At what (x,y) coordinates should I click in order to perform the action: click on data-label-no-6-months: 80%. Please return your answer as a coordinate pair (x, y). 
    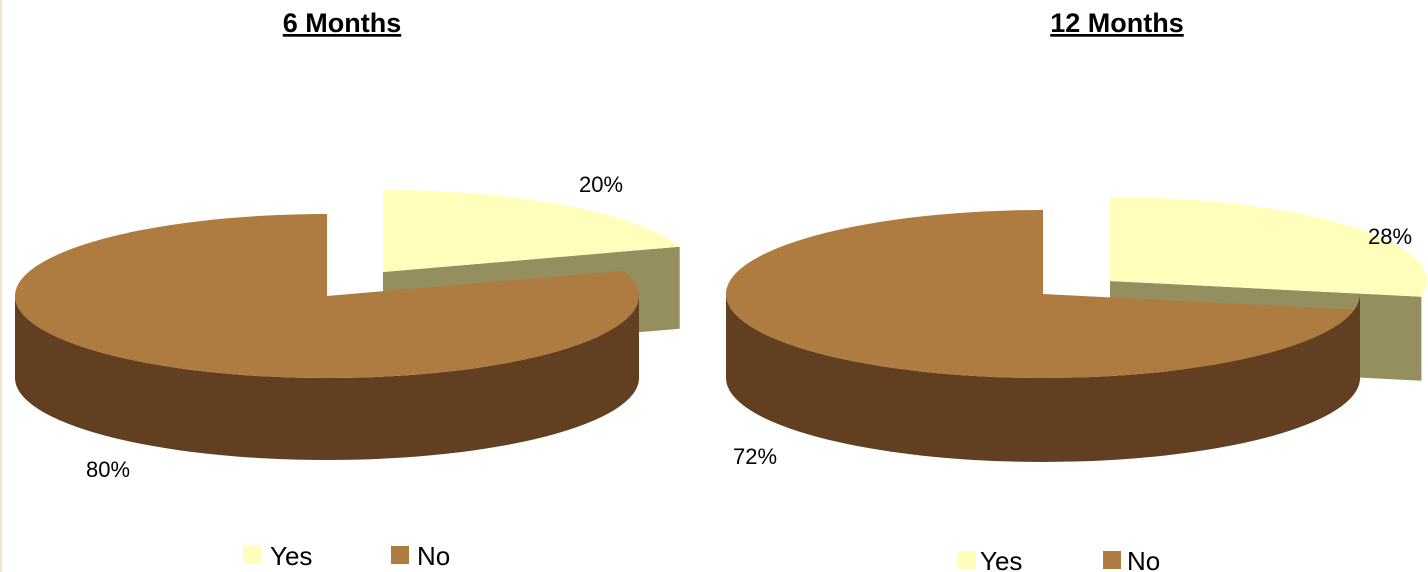
    Looking at the image, I should click on (108, 469).